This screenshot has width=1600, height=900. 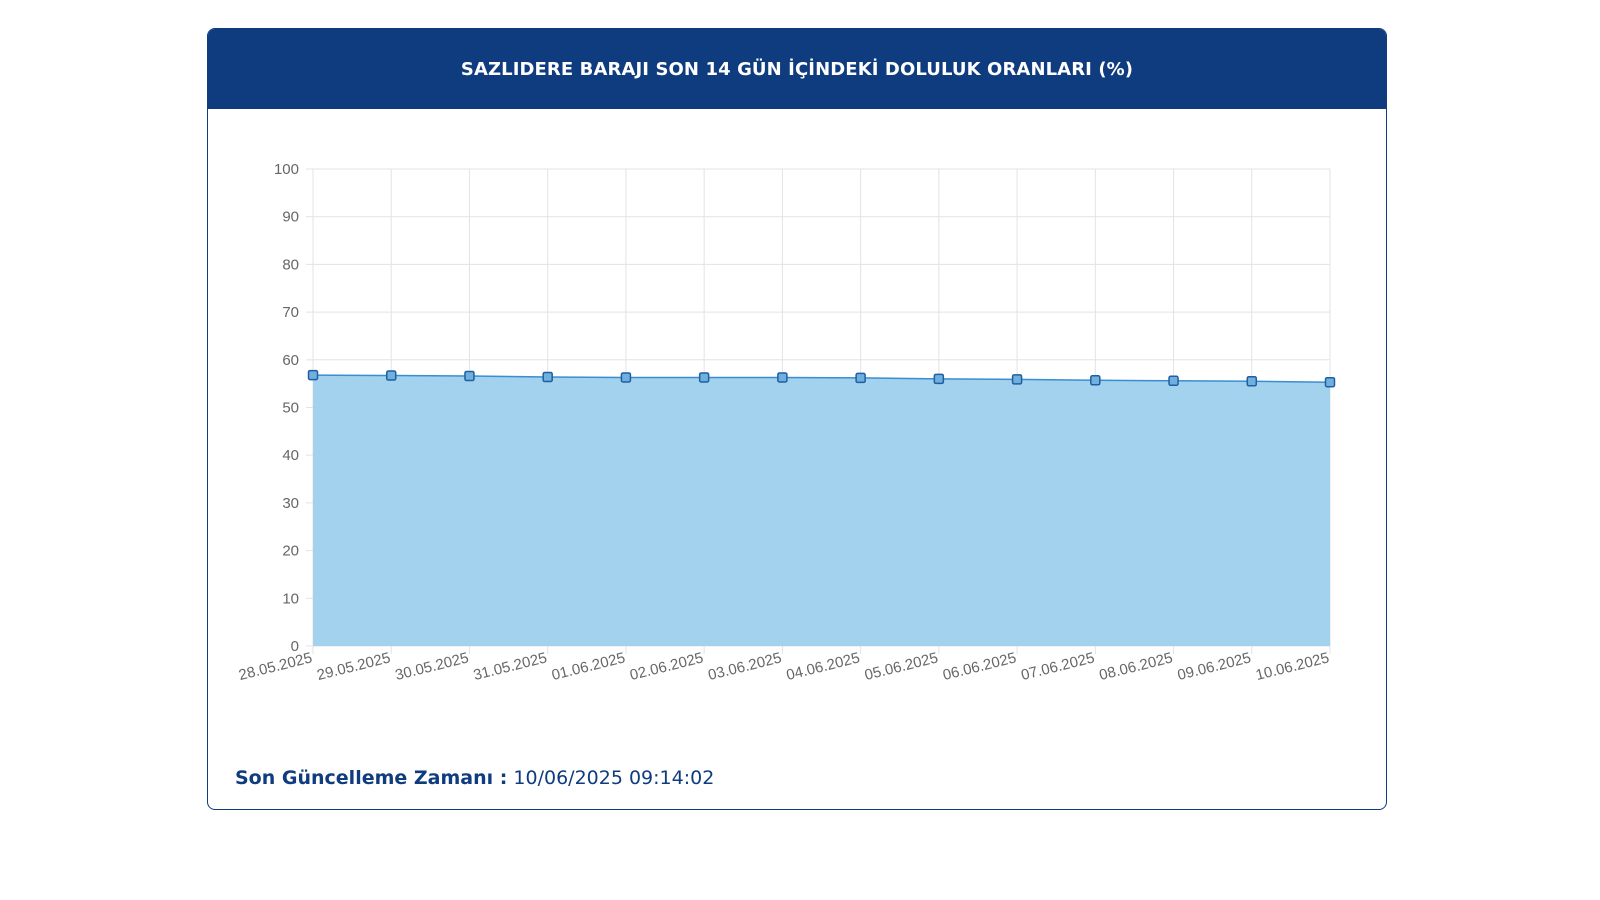 What do you see at coordinates (588, 666) in the screenshot?
I see `x-tick-label: 01.06.2025` at bounding box center [588, 666].